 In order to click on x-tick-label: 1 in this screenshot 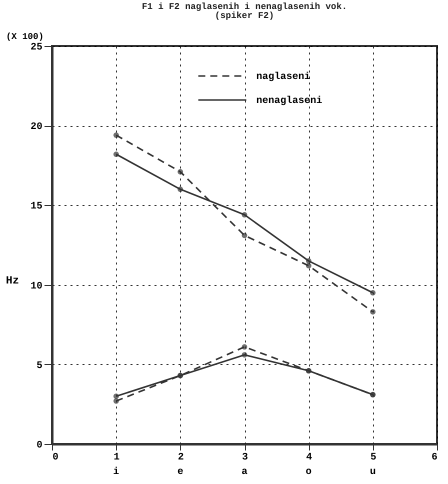, I will do `click(117, 458)`.